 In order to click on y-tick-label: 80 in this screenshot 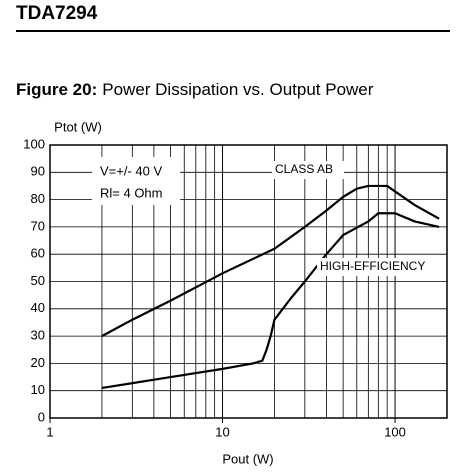, I will do `click(38, 198)`.